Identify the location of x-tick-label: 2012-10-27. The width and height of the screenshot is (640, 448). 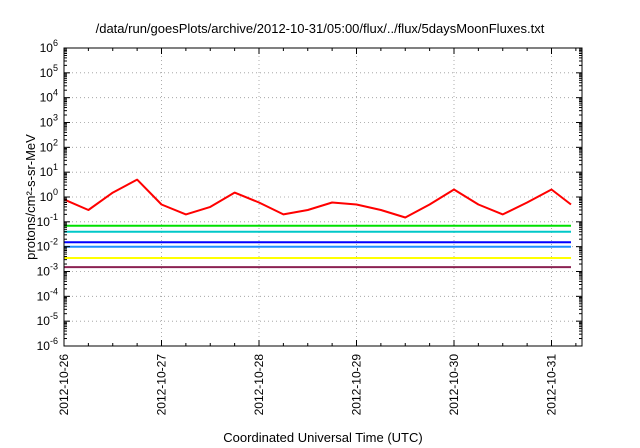
(162, 385).